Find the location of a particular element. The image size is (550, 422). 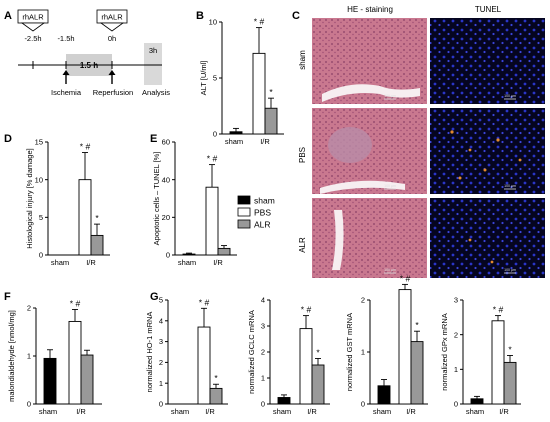

ischemia-duration: 1.5 h is located at coordinates (89, 65).